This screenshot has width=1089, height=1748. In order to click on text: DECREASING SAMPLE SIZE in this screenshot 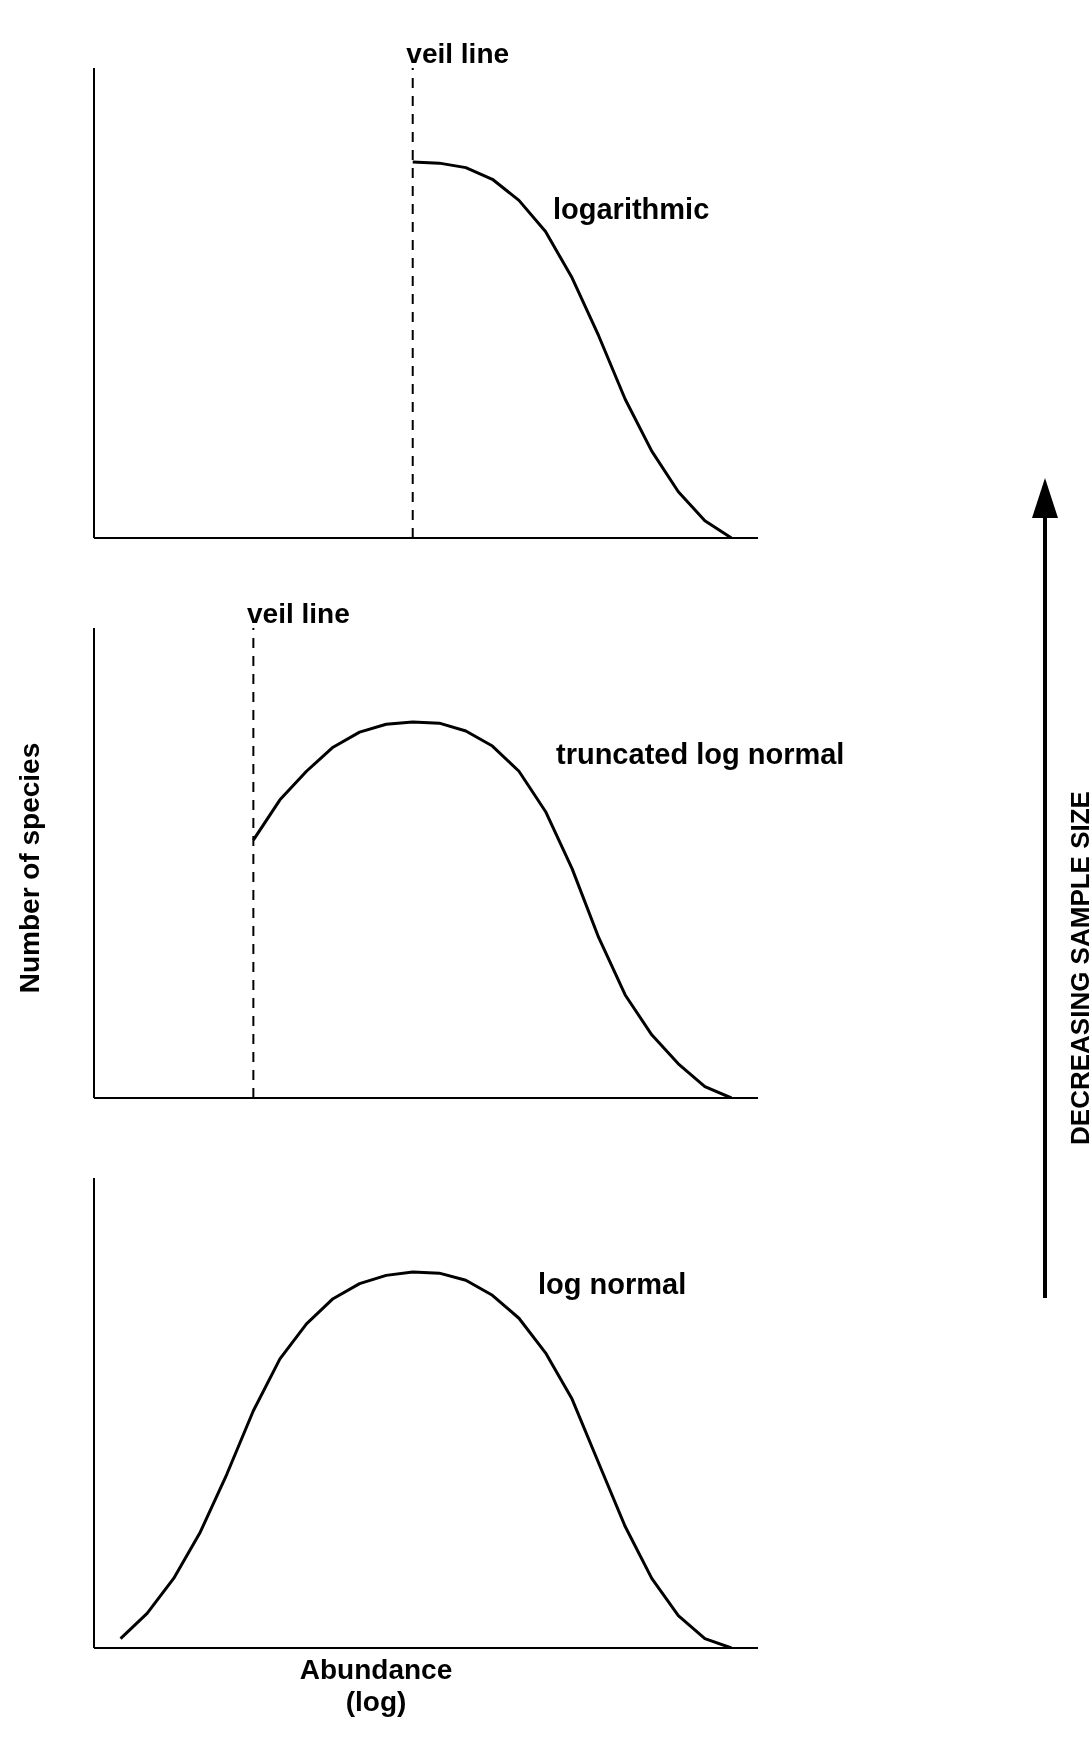, I will do `click(1076, 968)`.